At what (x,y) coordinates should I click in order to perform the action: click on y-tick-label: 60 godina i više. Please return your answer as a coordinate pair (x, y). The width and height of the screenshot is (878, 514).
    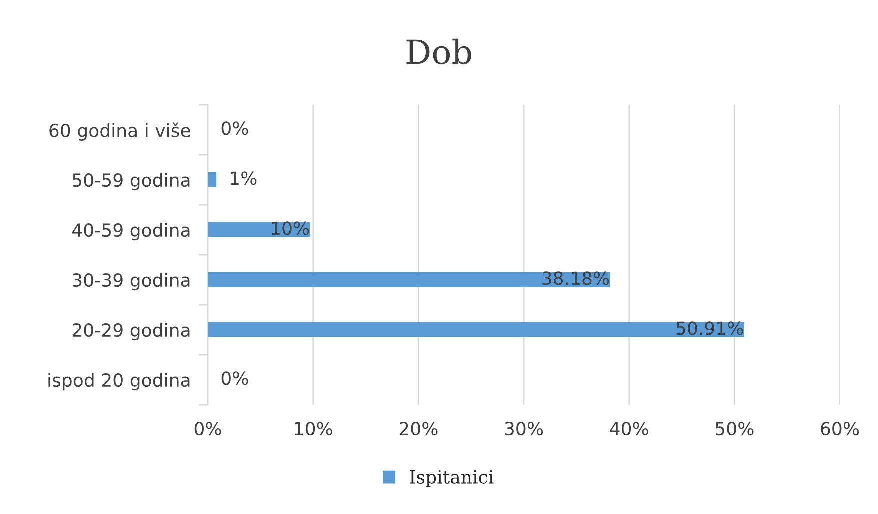
    Looking at the image, I should click on (120, 131).